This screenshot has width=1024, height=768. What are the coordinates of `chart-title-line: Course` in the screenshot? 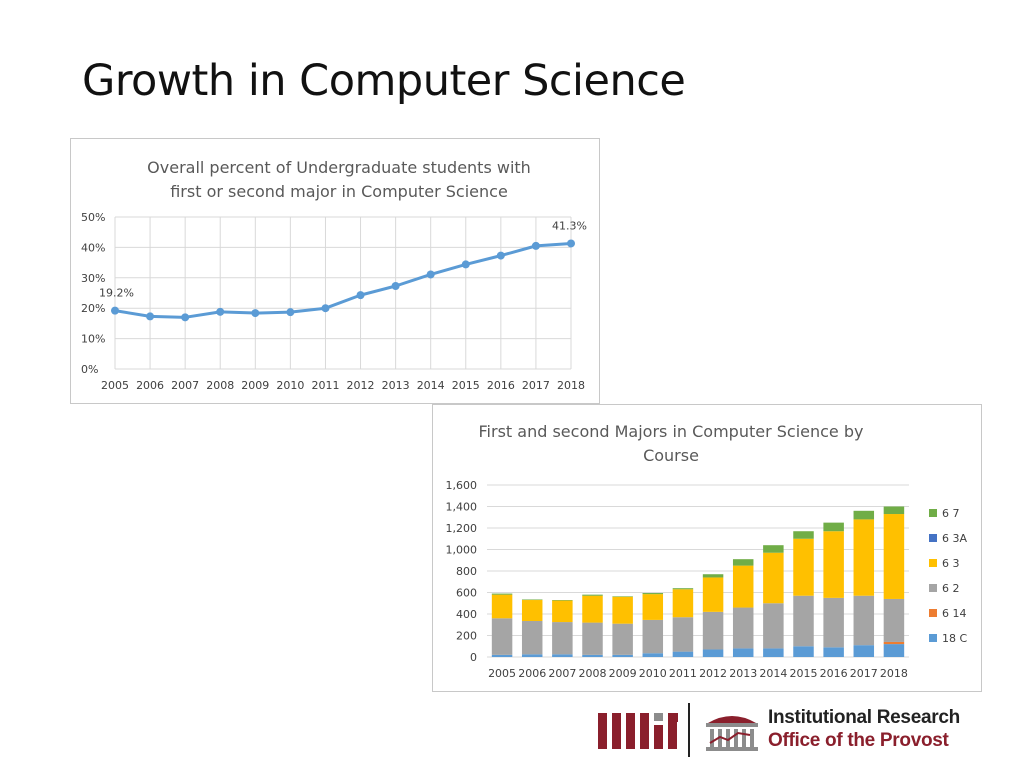 It's located at (671, 455).